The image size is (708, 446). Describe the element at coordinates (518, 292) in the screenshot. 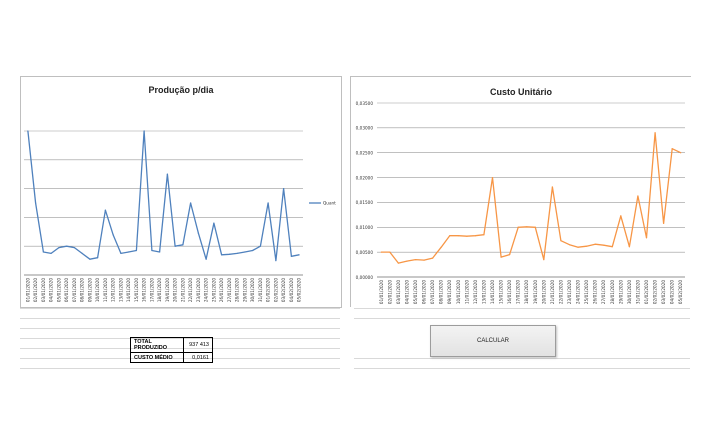

I see `x-tick-label: 17/01/2020` at that location.